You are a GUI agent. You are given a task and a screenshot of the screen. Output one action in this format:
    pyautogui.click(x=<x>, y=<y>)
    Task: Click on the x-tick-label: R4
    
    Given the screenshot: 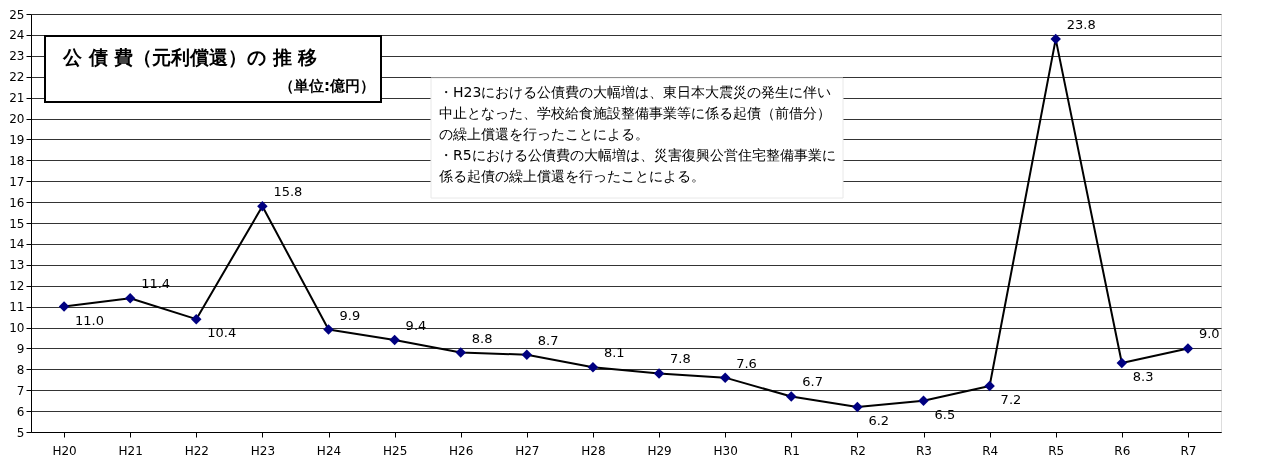 What is the action you would take?
    pyautogui.click(x=990, y=450)
    